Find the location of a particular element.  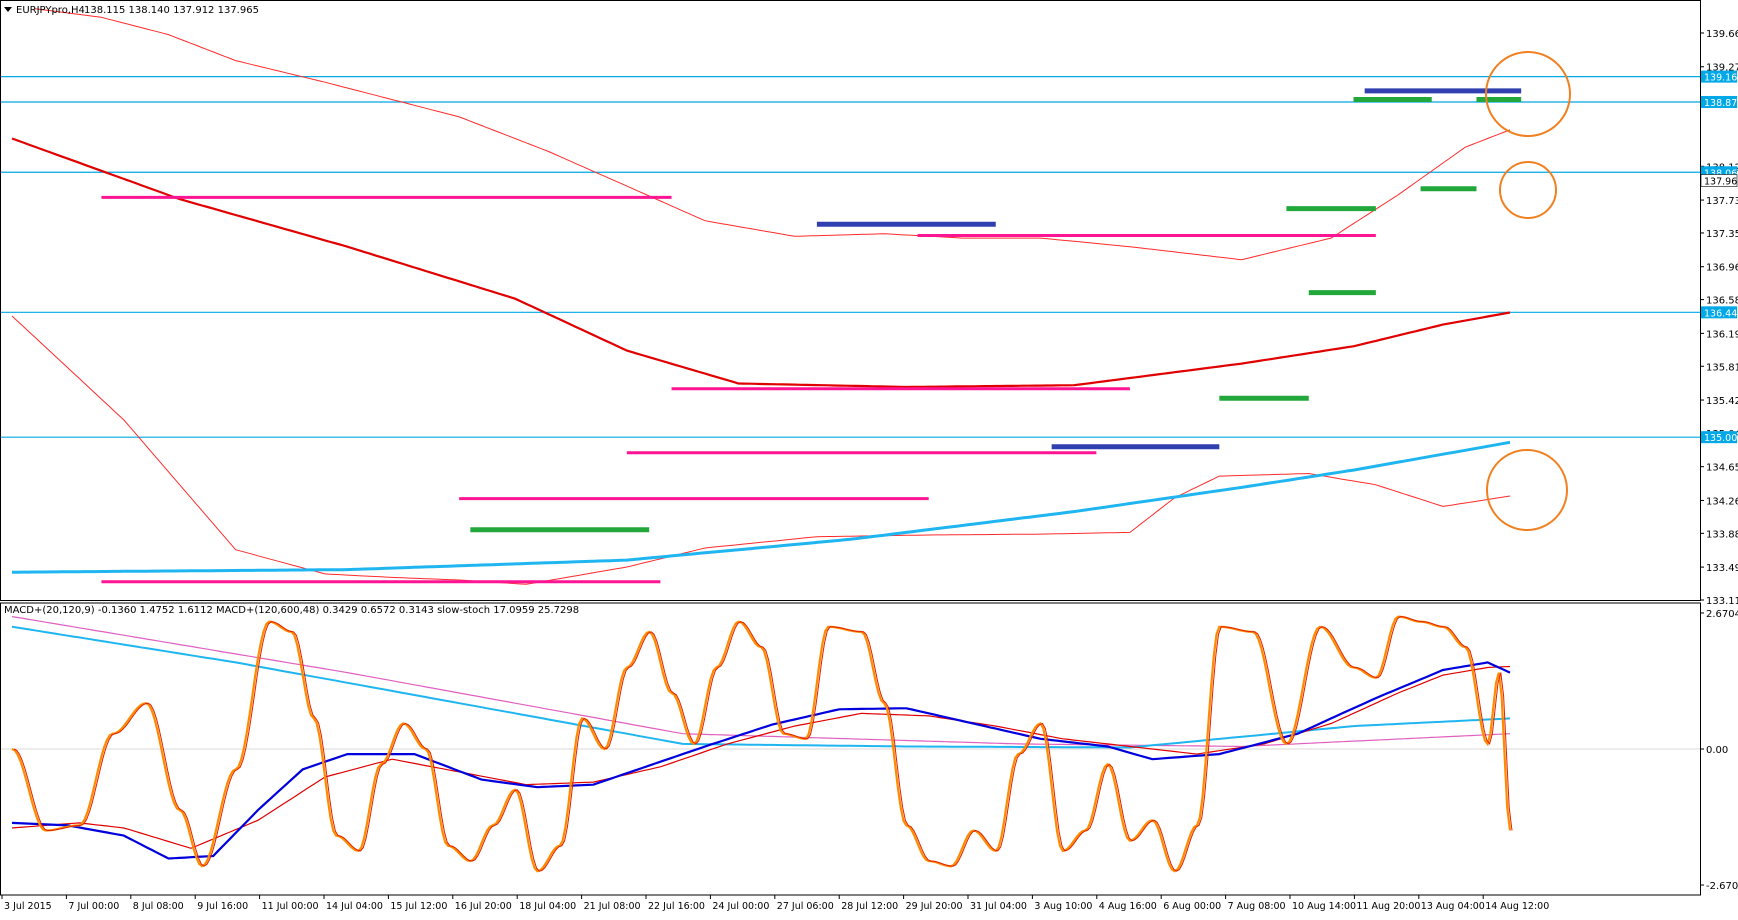

price-label-text: 136.442 is located at coordinates (1721, 313).